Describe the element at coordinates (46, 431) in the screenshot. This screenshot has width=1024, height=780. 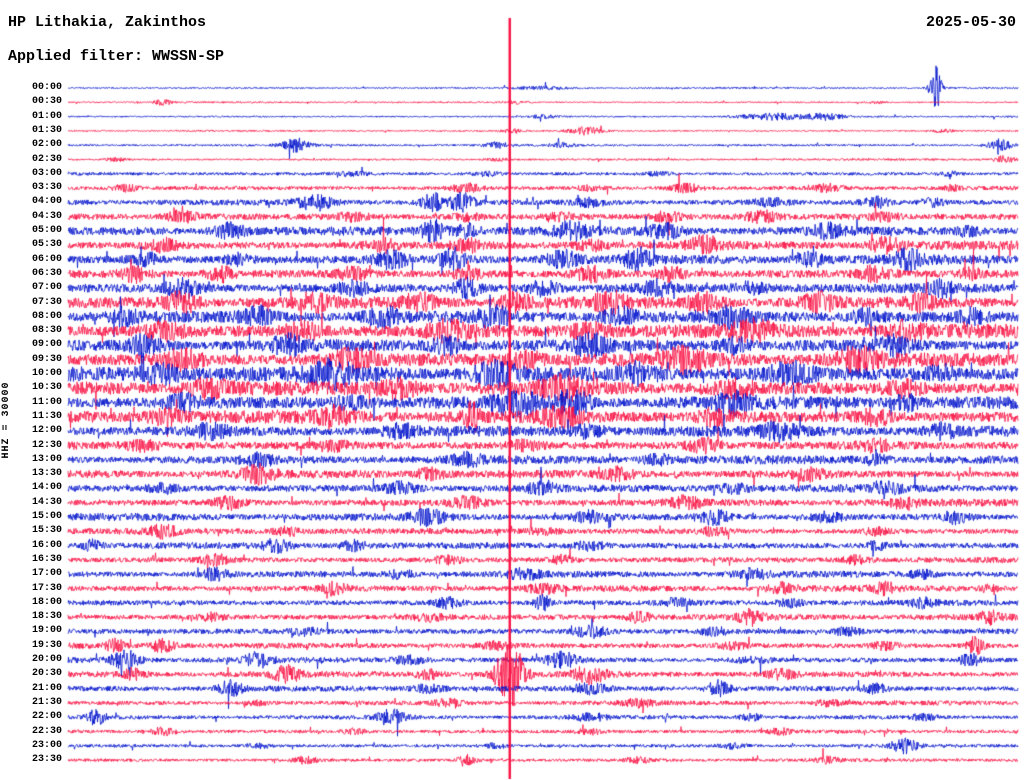
I see `time-label: 12:00` at that location.